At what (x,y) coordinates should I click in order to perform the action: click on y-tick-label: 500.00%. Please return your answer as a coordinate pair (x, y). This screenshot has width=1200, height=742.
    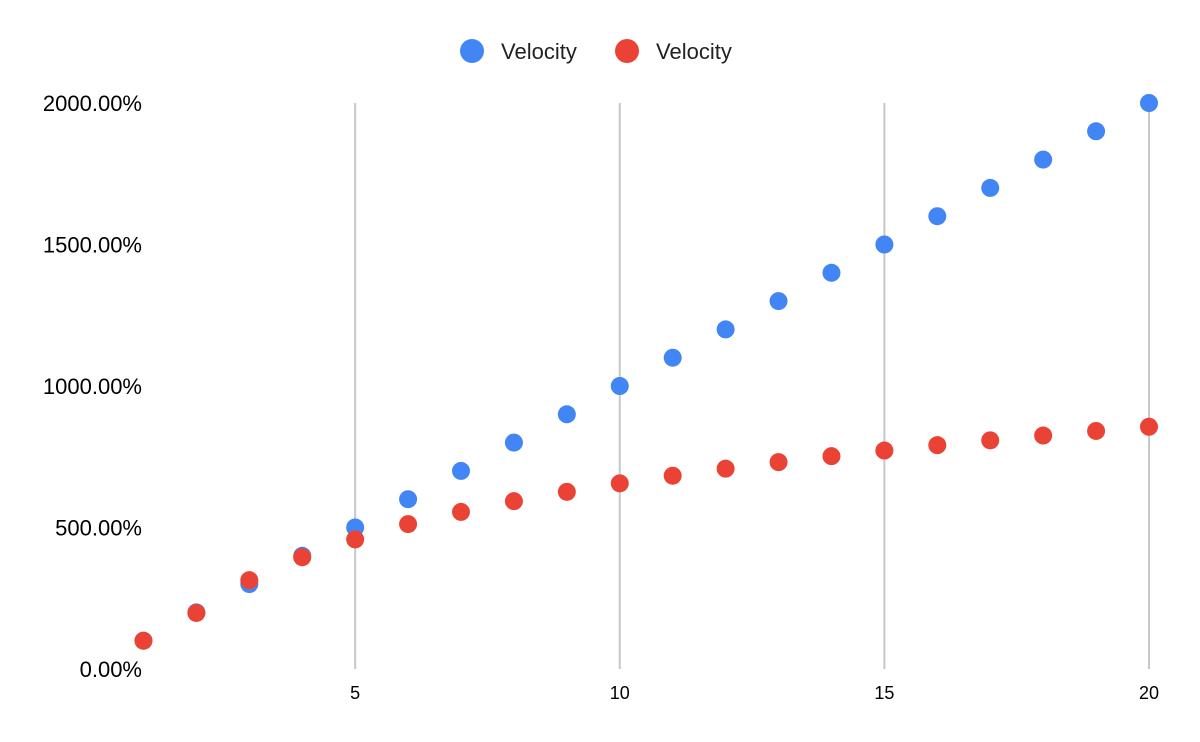
    Looking at the image, I should click on (98, 528).